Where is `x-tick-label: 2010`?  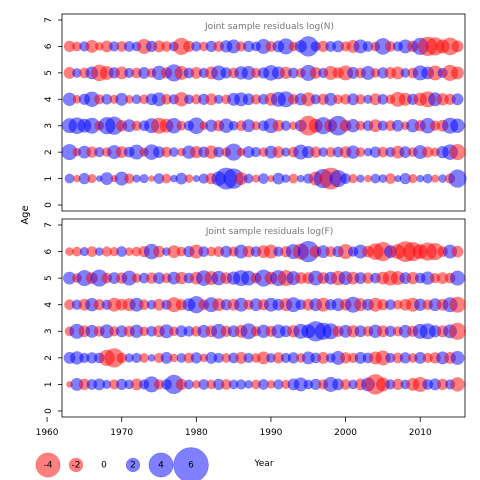 x-tick-label: 2010 is located at coordinates (420, 433).